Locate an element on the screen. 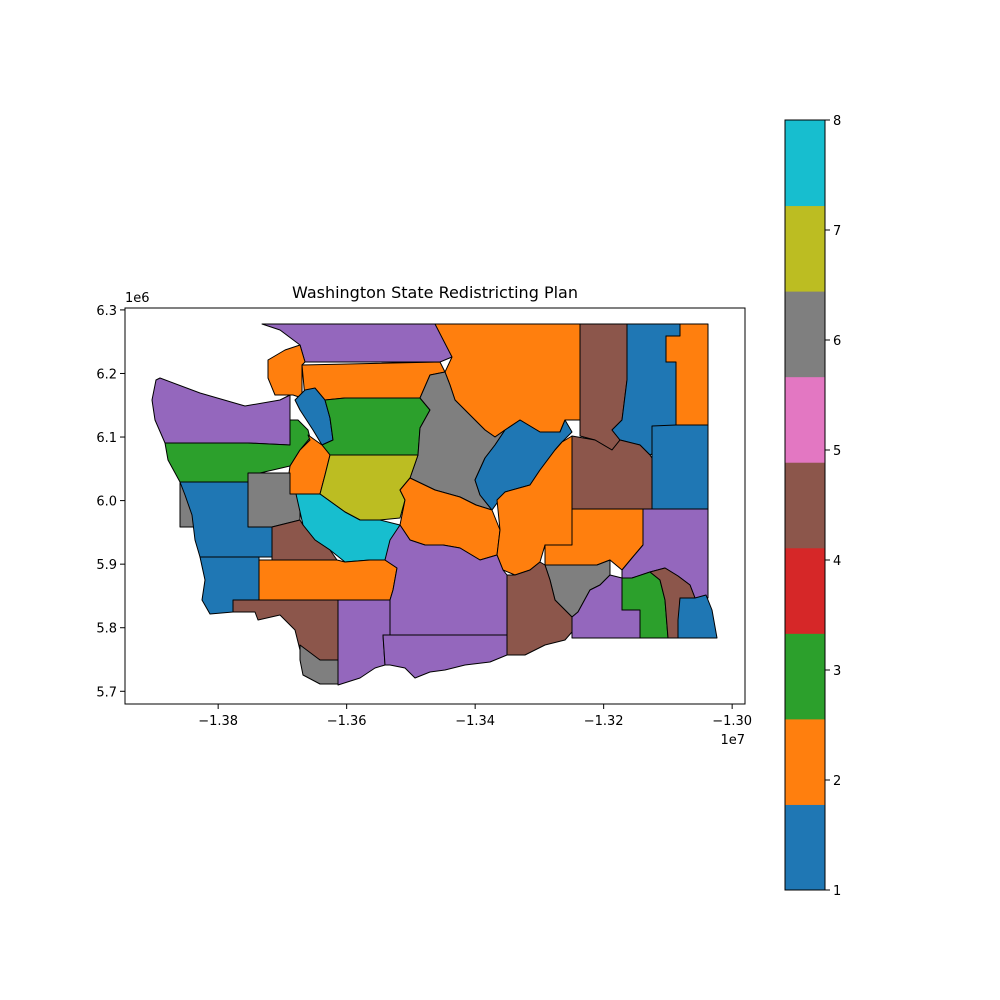 The image size is (1000, 1000). colorbar-tick-label: 7 is located at coordinates (837, 231).